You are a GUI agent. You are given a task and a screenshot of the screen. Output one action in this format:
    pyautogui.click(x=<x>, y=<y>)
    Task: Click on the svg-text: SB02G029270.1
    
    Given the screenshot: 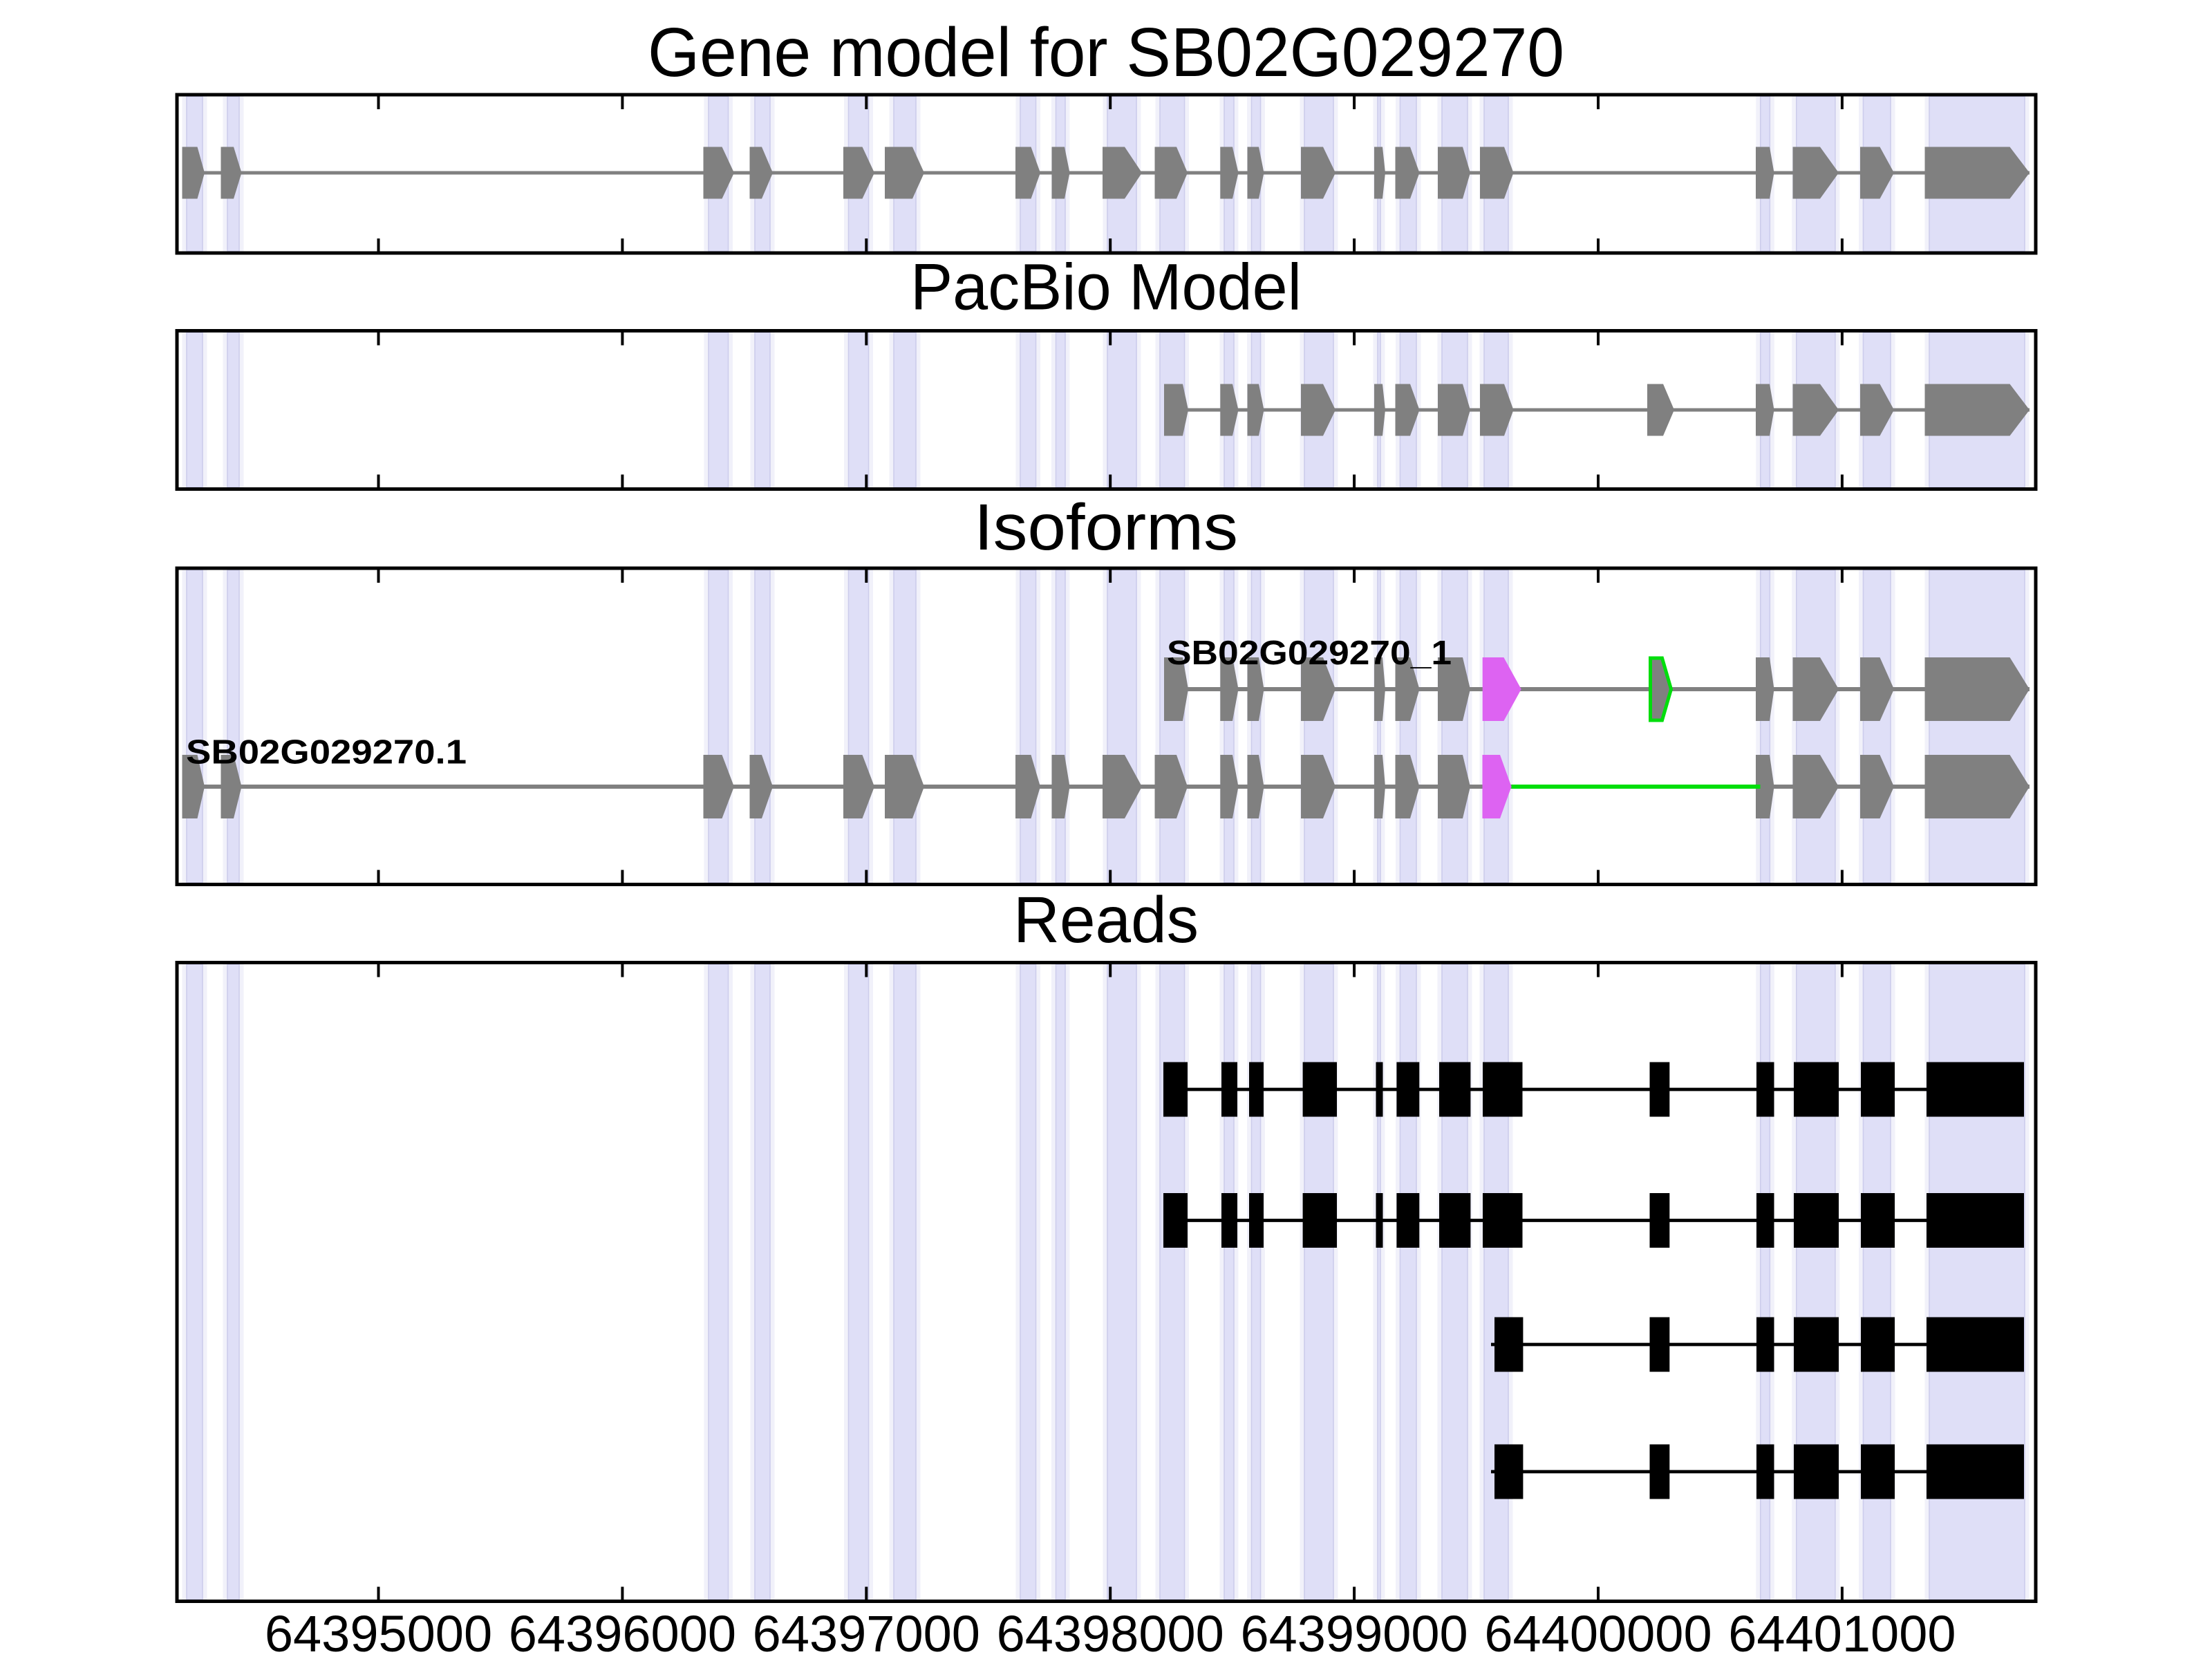 What is the action you would take?
    pyautogui.click(x=327, y=752)
    